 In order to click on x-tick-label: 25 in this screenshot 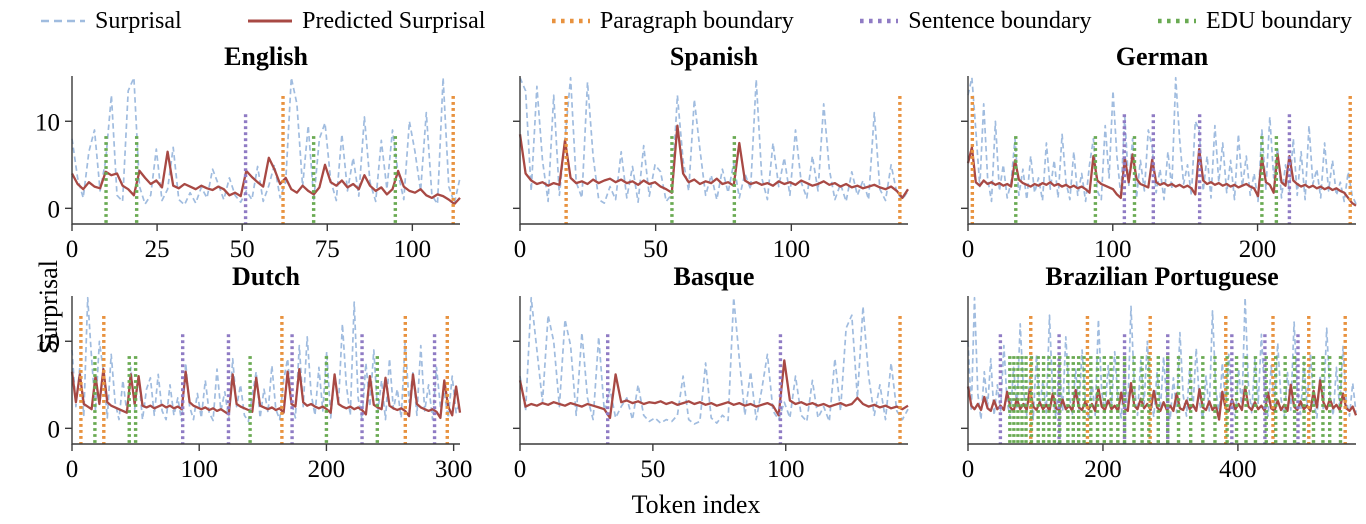, I will do `click(157, 249)`.